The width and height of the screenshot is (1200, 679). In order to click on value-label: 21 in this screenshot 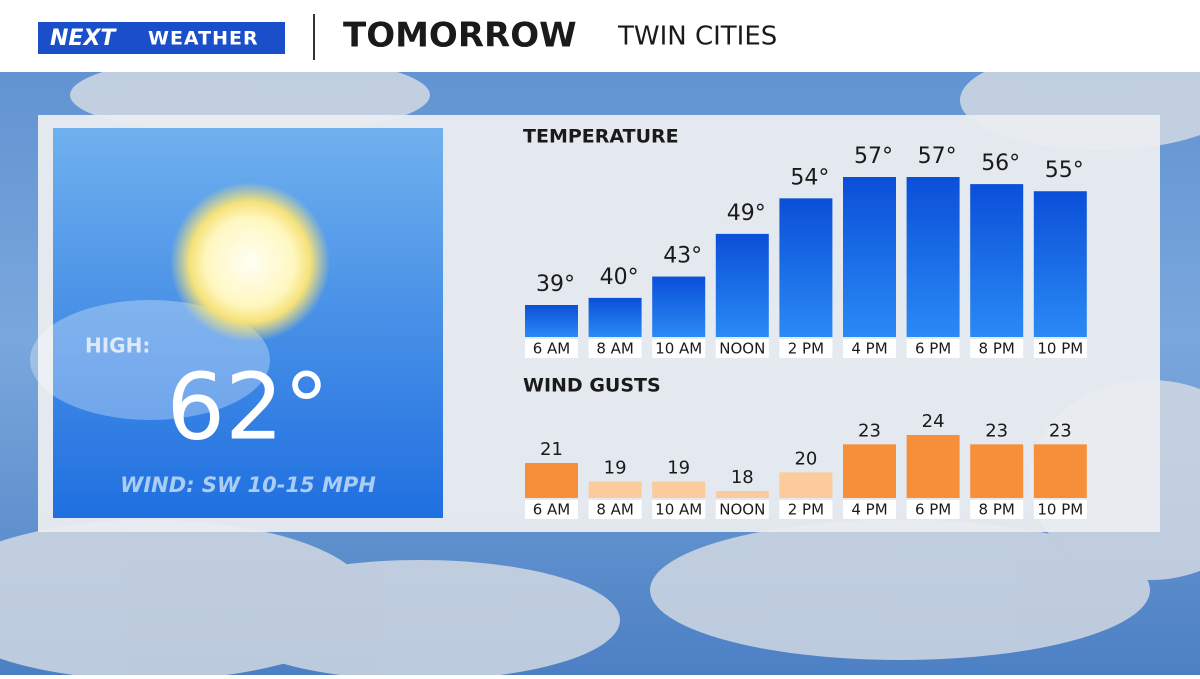, I will do `click(551, 449)`.